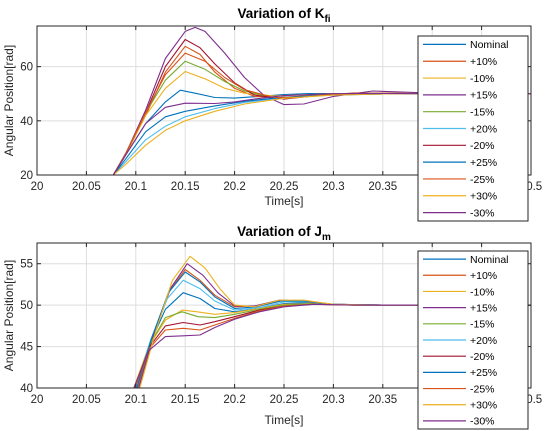  I want to click on y-tick-label: 55, so click(26, 265).